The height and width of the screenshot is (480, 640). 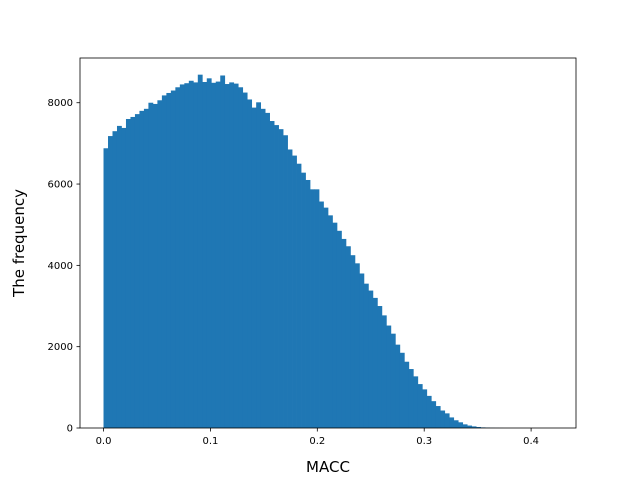 I want to click on y-tick-label: 6000, so click(x=60, y=185).